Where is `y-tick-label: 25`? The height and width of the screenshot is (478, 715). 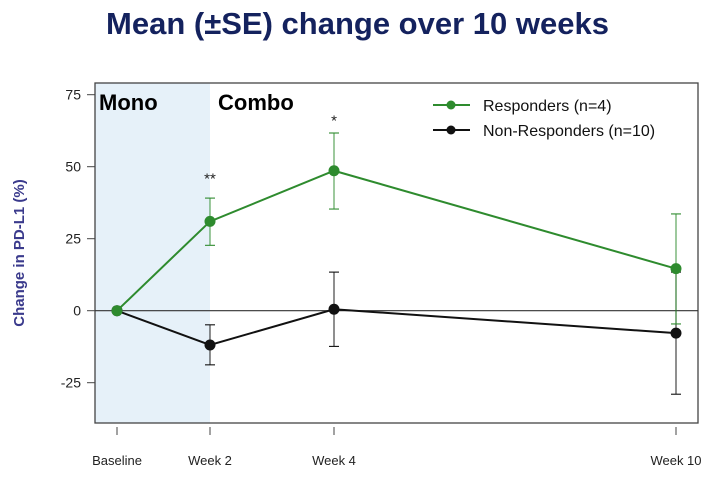
y-tick-label: 25 is located at coordinates (73, 239).